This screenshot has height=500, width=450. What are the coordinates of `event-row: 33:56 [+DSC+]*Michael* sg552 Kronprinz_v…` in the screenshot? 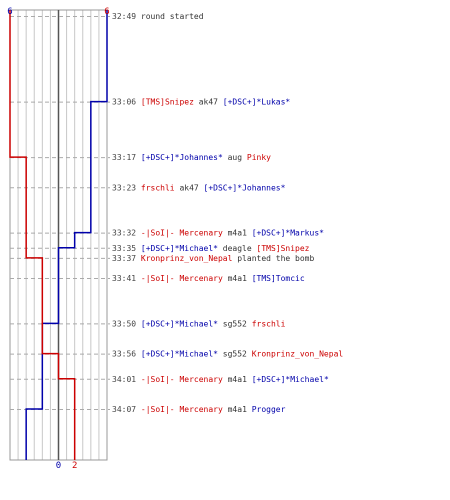 It's located at (227, 354).